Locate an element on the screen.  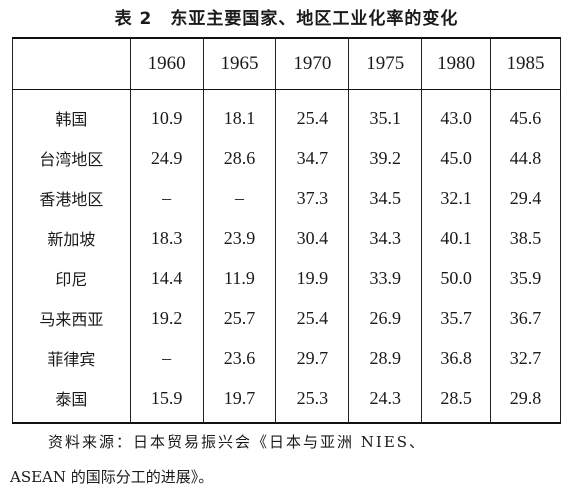
table-row: 泰国 15.9 19.7 25.3 24.3 28.5 29.8 is located at coordinates (286, 400).